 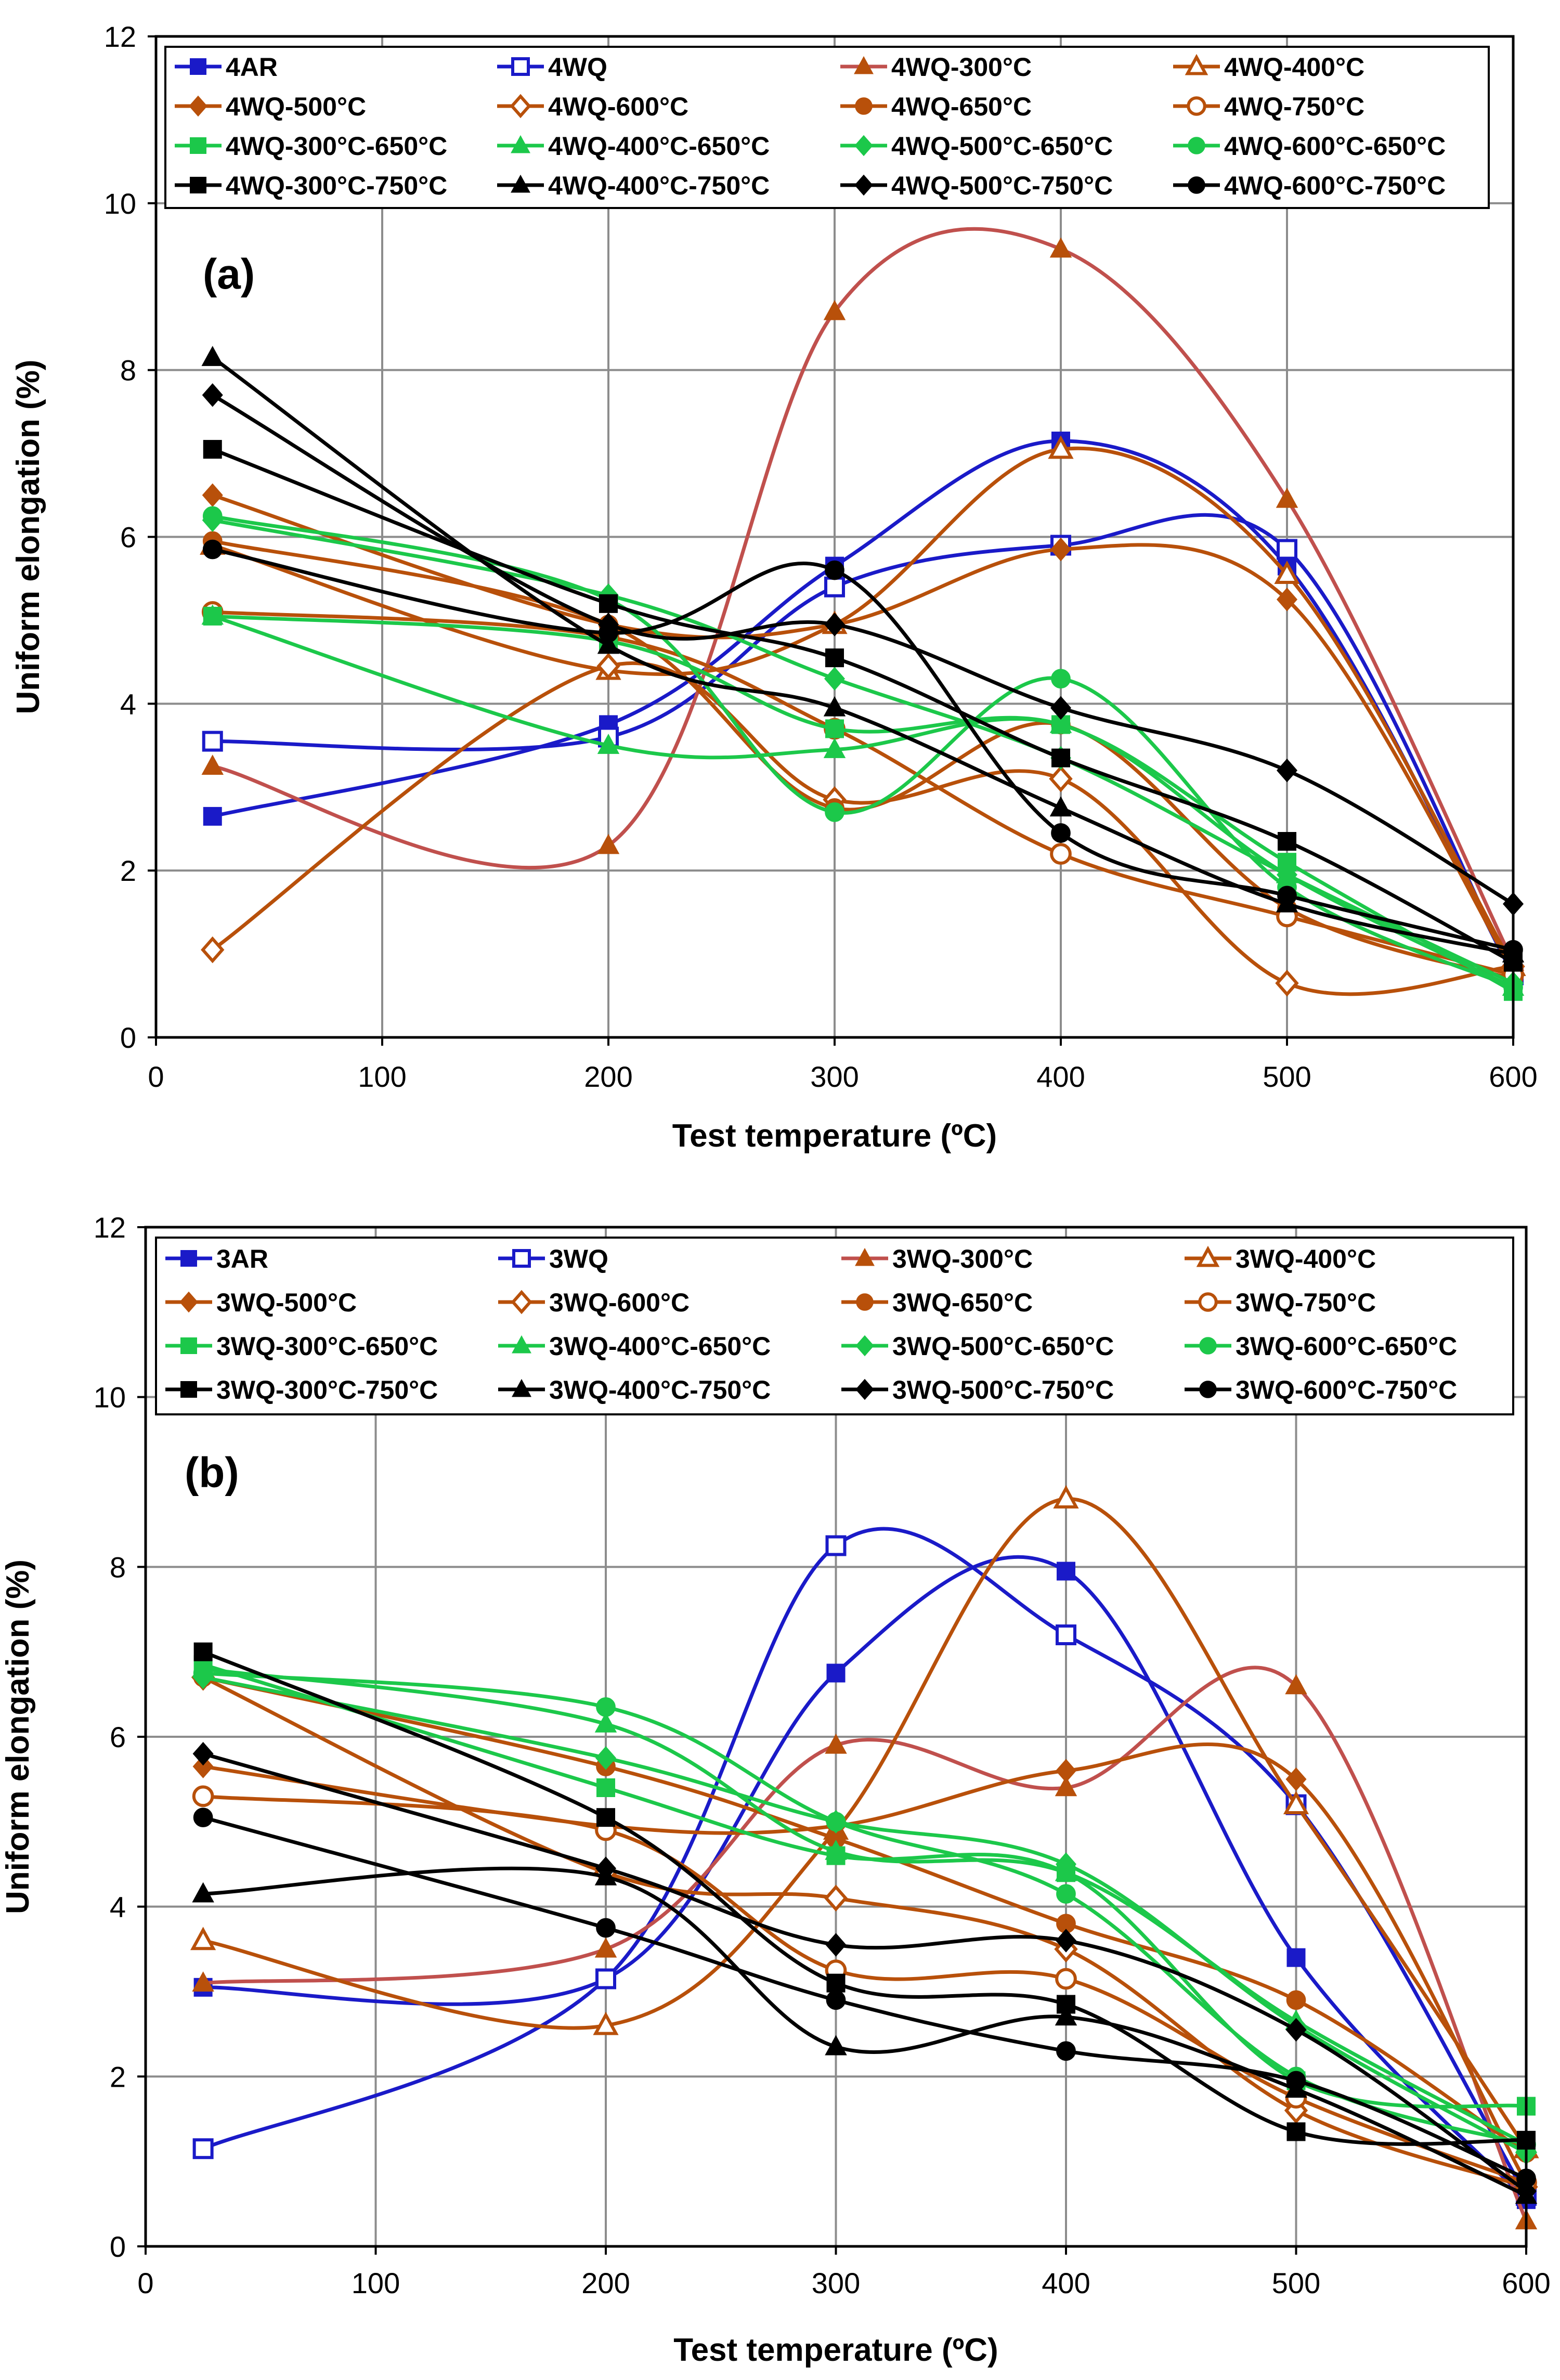 I want to click on x-tick-label: 600, so click(x=1526, y=2283).